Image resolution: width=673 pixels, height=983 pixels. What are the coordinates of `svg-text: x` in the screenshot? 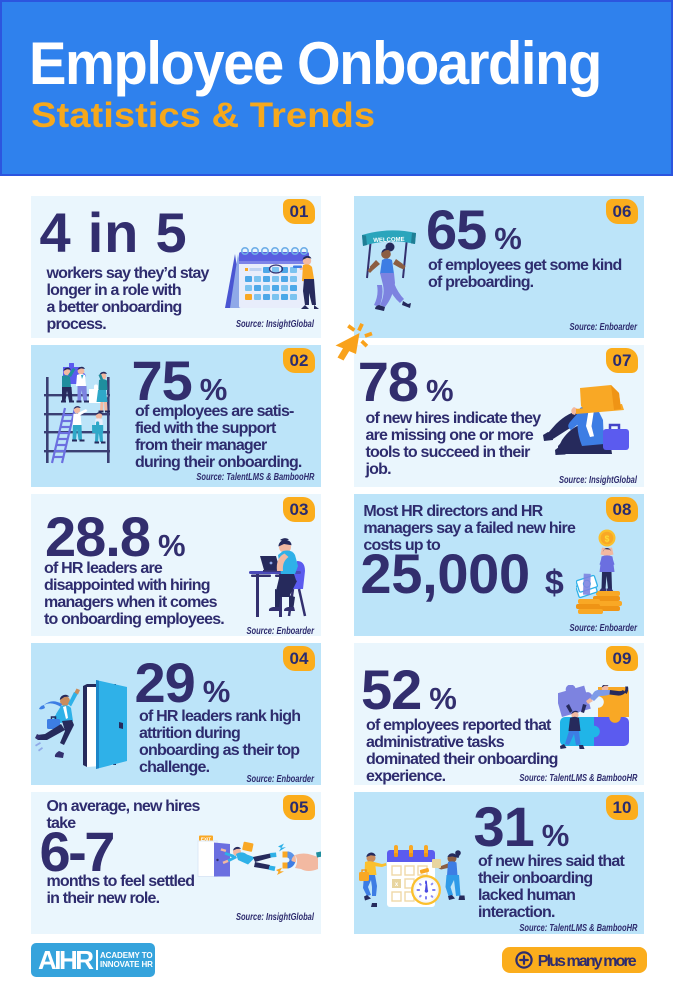 It's located at (397, 885).